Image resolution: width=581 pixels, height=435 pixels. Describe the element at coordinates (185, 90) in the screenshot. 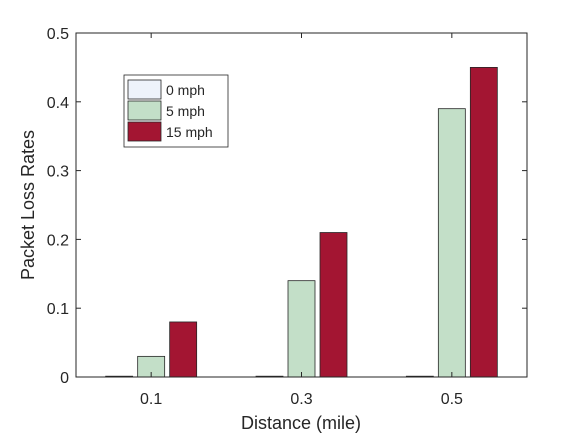

I see `legend-label: 0 mph` at that location.